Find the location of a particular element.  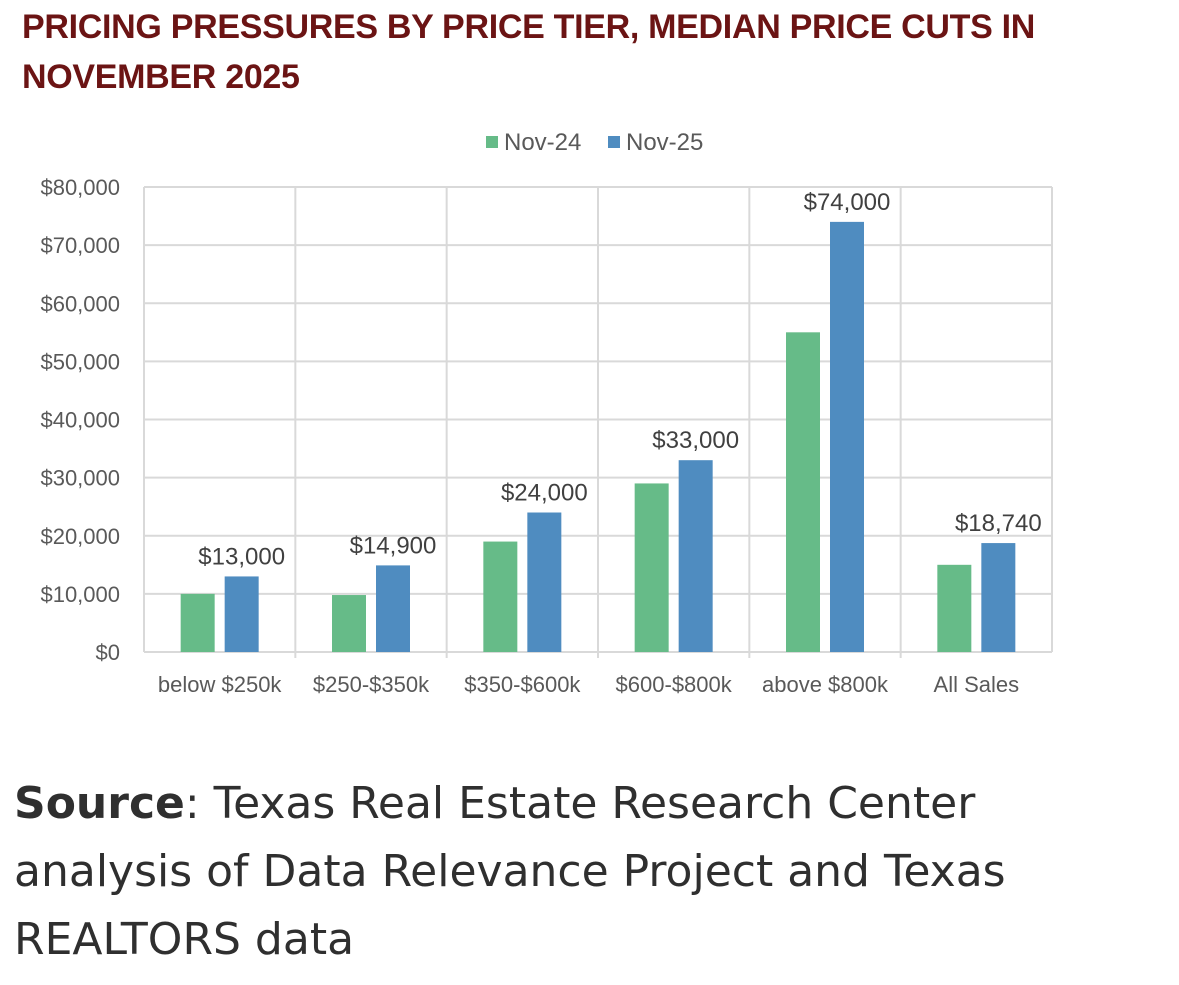

bar-nov-24-350-600k is located at coordinates (500, 596).